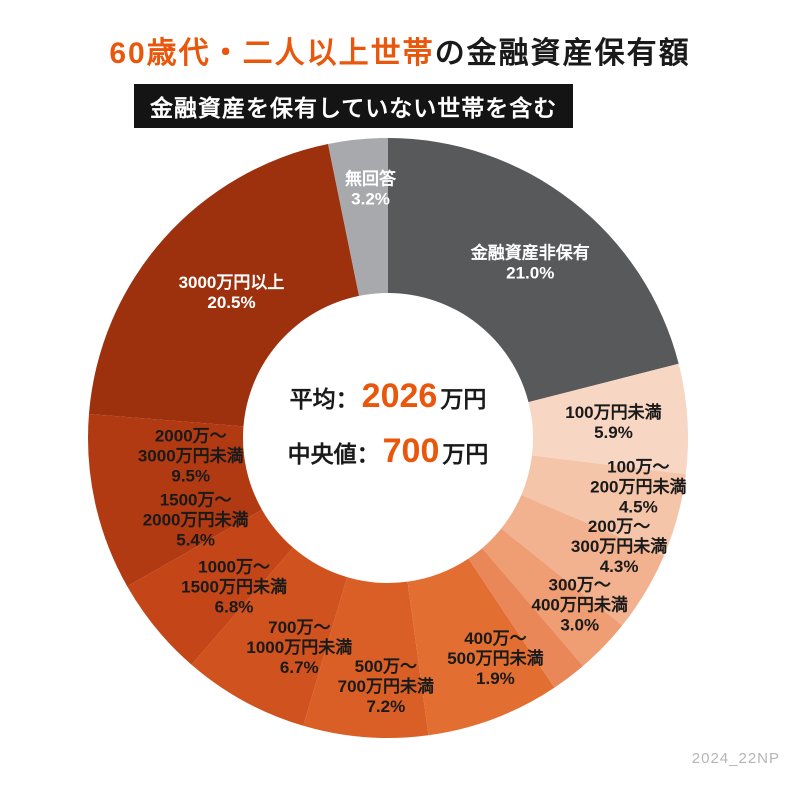 Image resolution: width=800 pixels, height=800 pixels. I want to click on subtitle-badge: 金融資産を保有していない世帯を含む, so click(354, 106).